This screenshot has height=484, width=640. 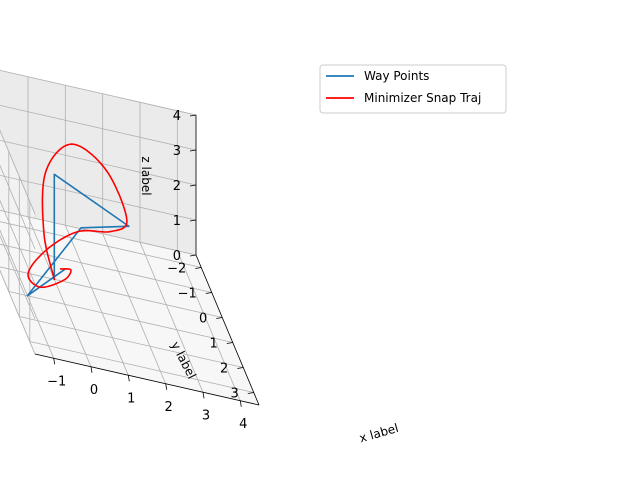 I want to click on y-tick-label: 0, so click(x=203, y=319).